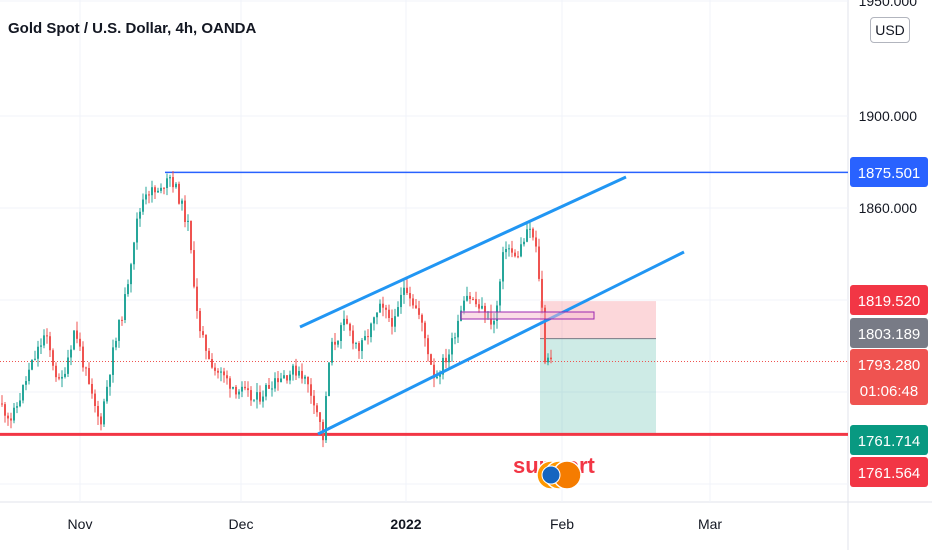  Describe the element at coordinates (598, 320) in the screenshot. I see `risk-zone` at that location.